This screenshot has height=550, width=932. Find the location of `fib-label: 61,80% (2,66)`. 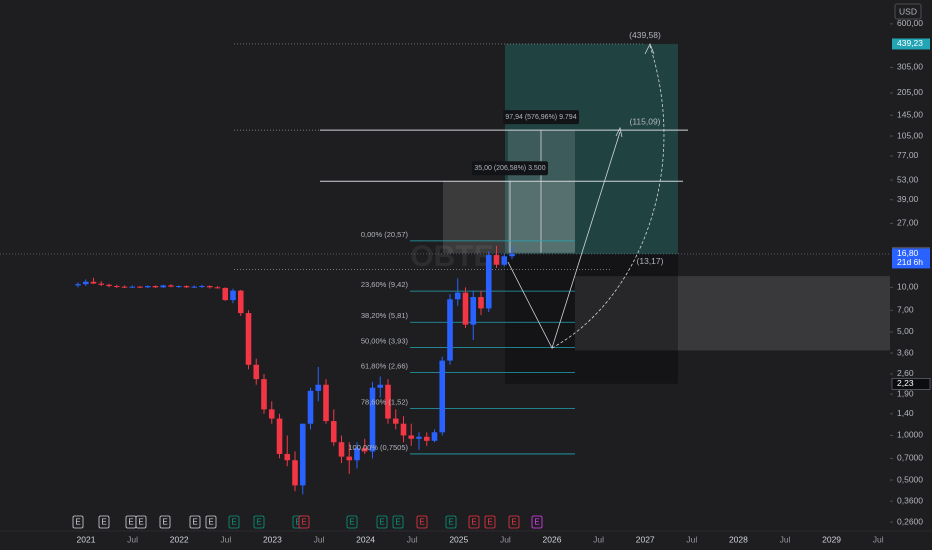

fib-label: 61,80% (2,66) is located at coordinates (385, 365).